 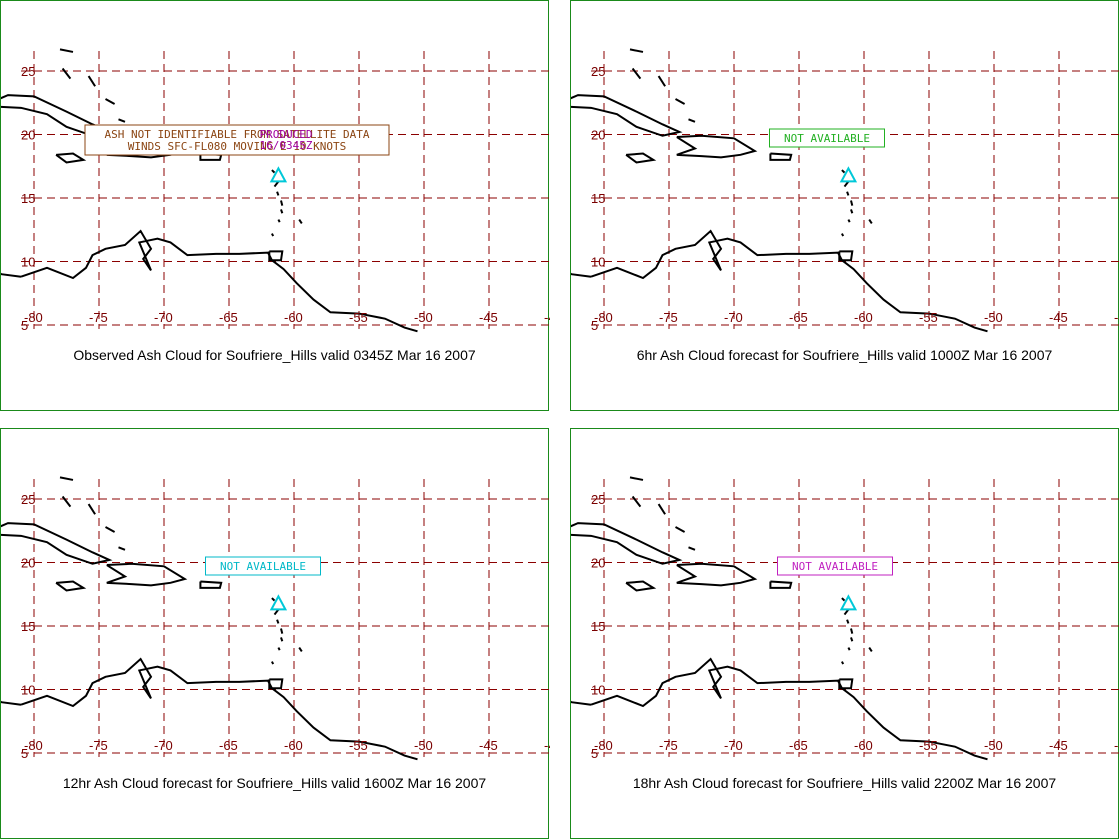 I want to click on notice-text: ASH NOT IDENTIFIABLE FROM SATELLITE DATA, so click(x=237, y=134).